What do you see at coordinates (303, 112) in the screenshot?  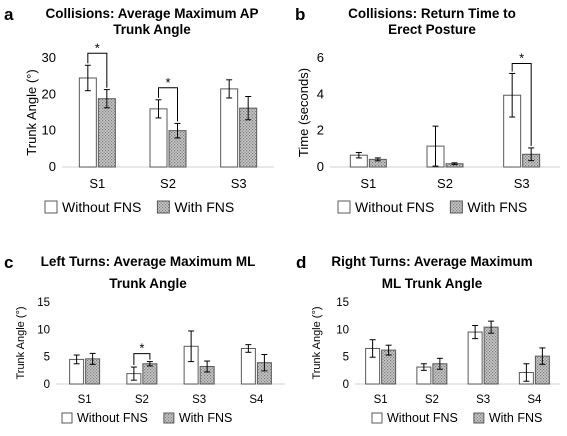 I see `y-axis-label: Time (seconds)` at bounding box center [303, 112].